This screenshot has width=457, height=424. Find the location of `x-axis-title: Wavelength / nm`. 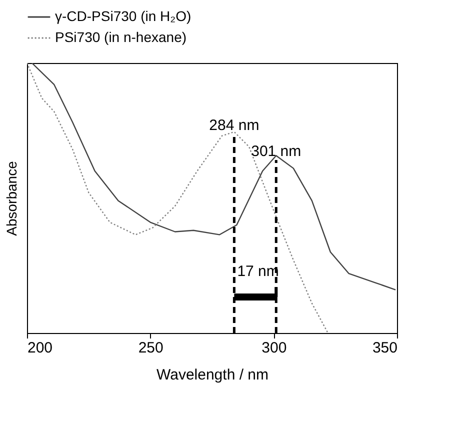

x-axis-title: Wavelength / nm is located at coordinates (212, 375).